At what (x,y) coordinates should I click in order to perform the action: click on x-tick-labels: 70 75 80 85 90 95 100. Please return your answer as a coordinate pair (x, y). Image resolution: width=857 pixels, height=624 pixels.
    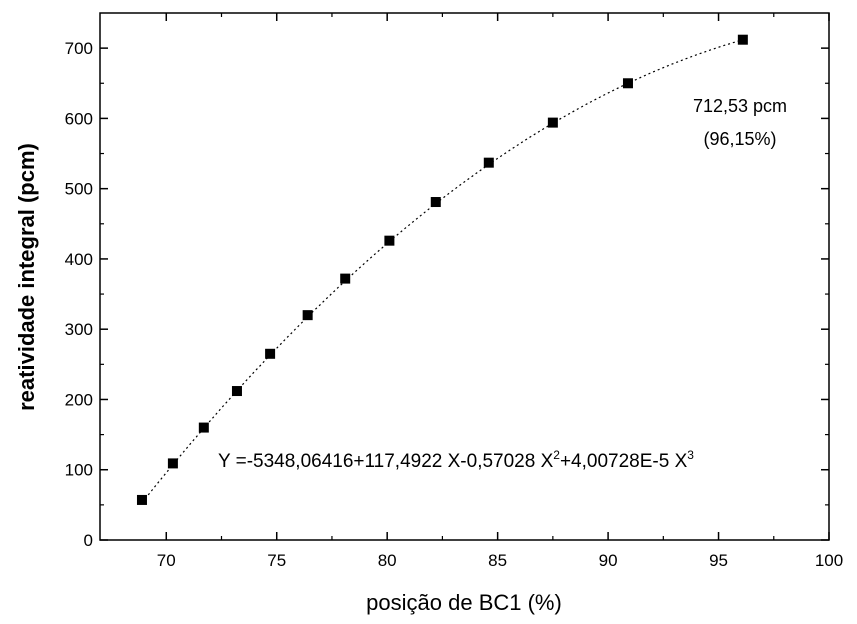
    Looking at the image, I should click on (500, 560).